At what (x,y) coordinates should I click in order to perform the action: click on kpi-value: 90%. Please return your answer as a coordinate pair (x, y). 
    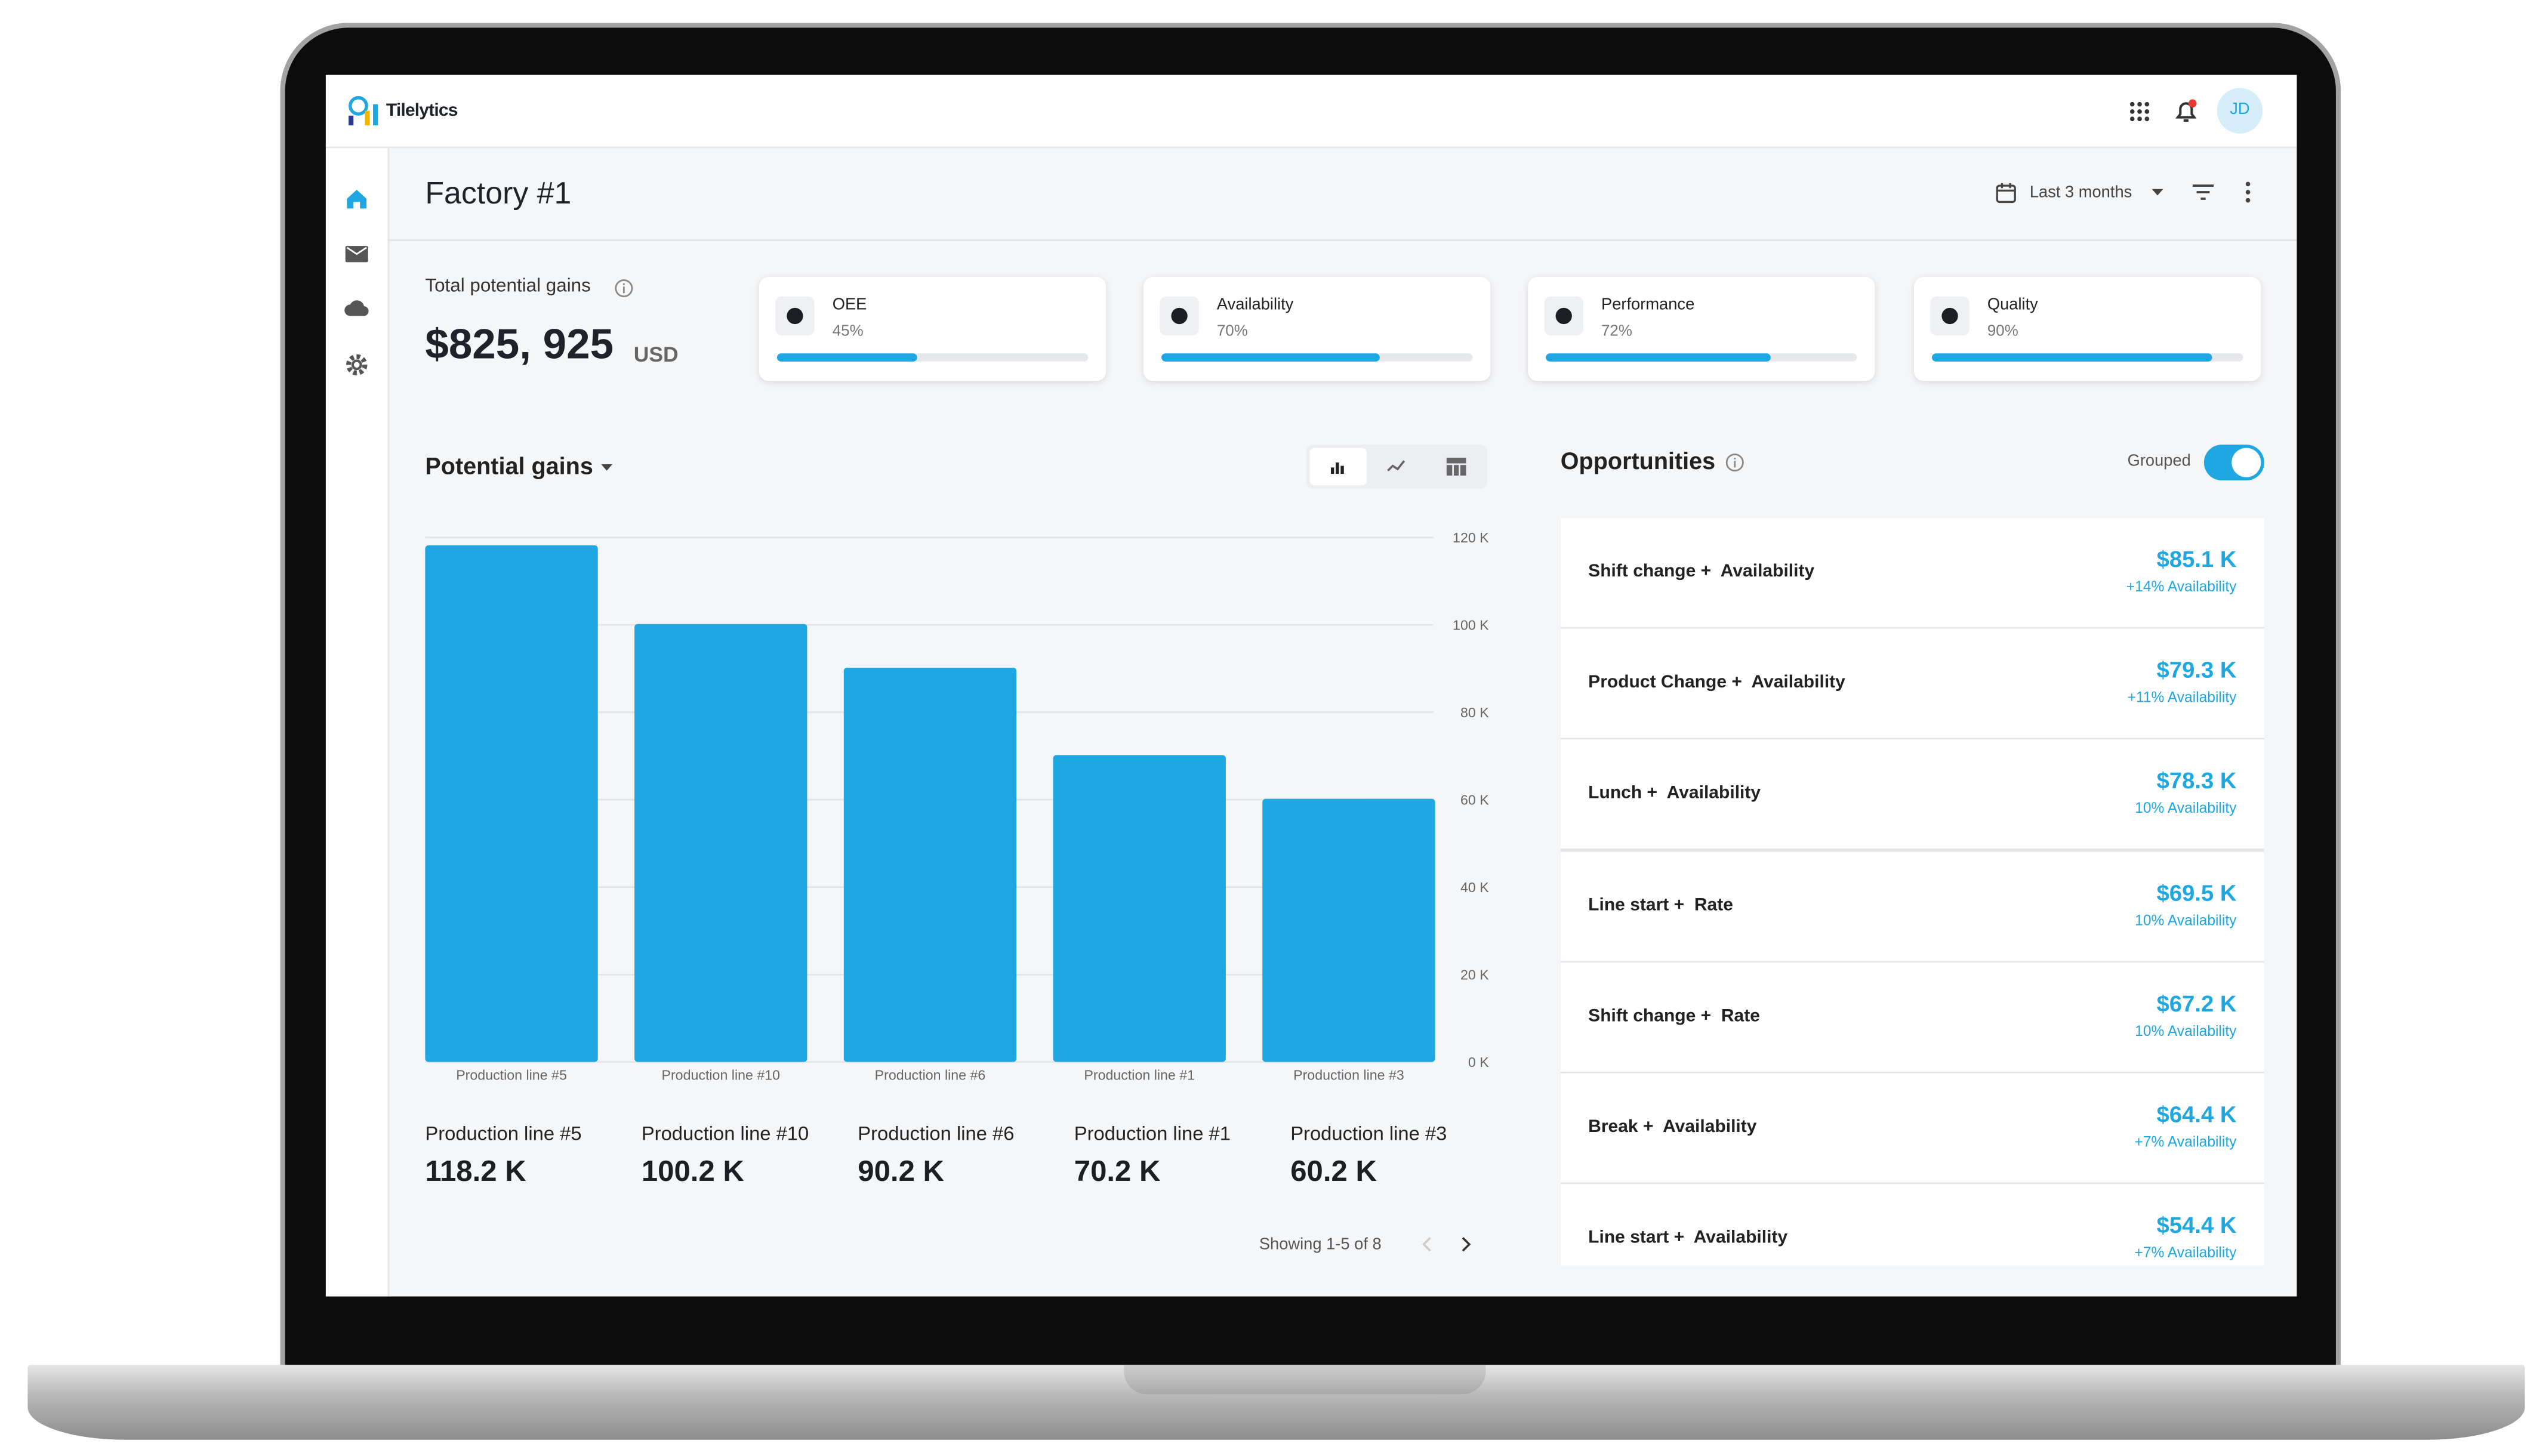
    Looking at the image, I should click on (2003, 332).